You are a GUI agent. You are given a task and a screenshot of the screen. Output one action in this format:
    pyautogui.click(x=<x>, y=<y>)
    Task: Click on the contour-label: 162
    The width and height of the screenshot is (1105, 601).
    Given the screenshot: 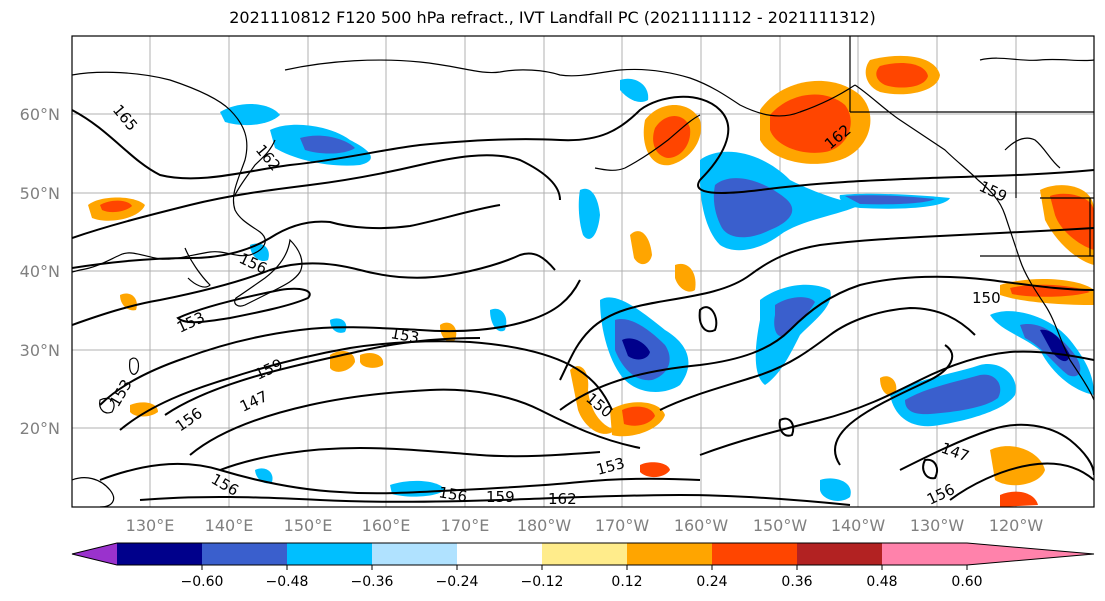 What is the action you would take?
    pyautogui.click(x=562, y=499)
    